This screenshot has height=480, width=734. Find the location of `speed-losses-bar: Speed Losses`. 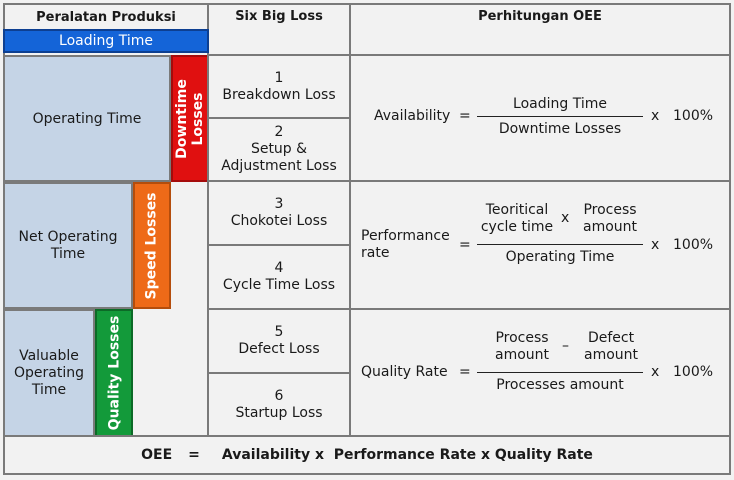

speed-losses-bar: Speed Losses is located at coordinates (152, 245).